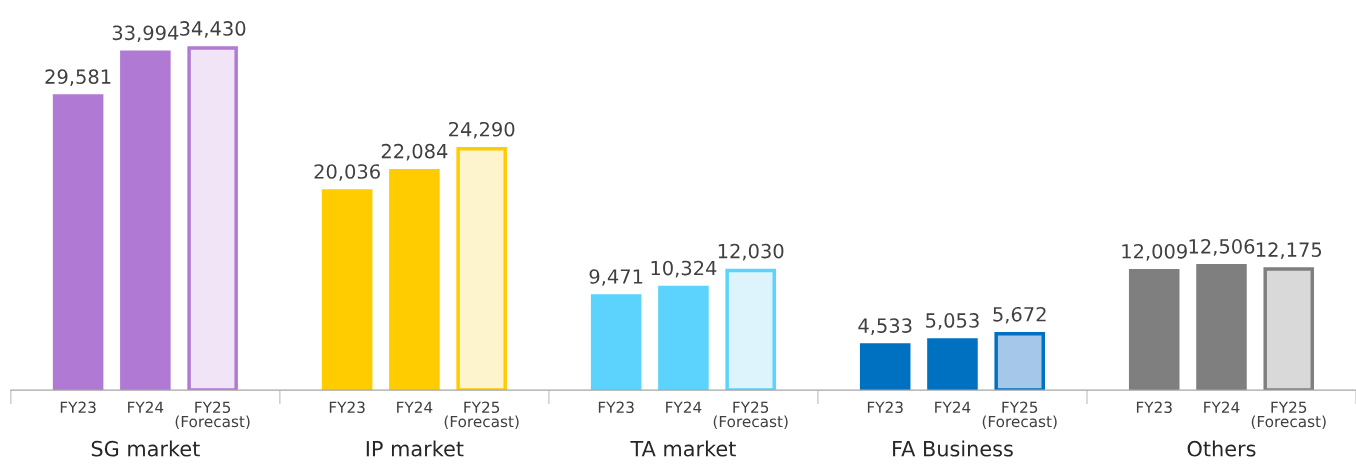 The height and width of the screenshot is (470, 1356). I want to click on data-label: 20,036, so click(347, 172).